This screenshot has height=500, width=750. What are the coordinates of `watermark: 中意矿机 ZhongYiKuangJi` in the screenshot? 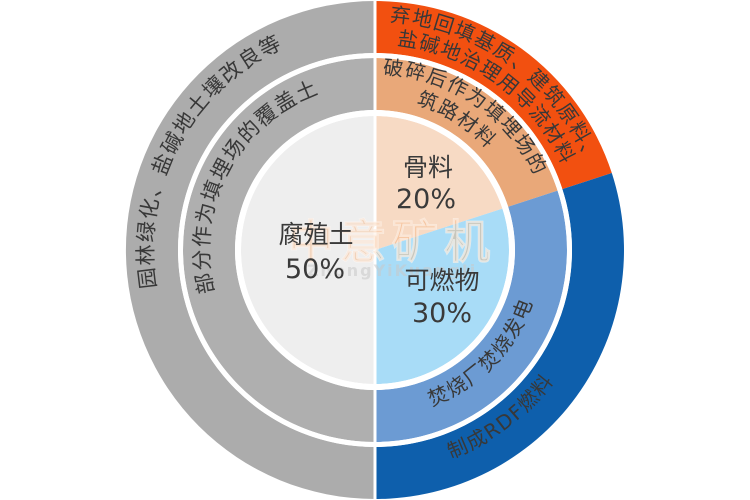 It's located at (392, 247).